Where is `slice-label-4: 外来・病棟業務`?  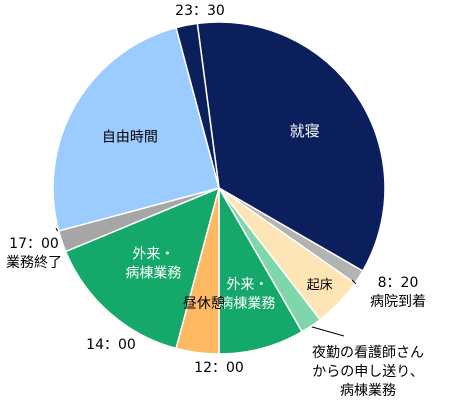
slice-label-4: 外来・病棟業務 is located at coordinates (247, 294).